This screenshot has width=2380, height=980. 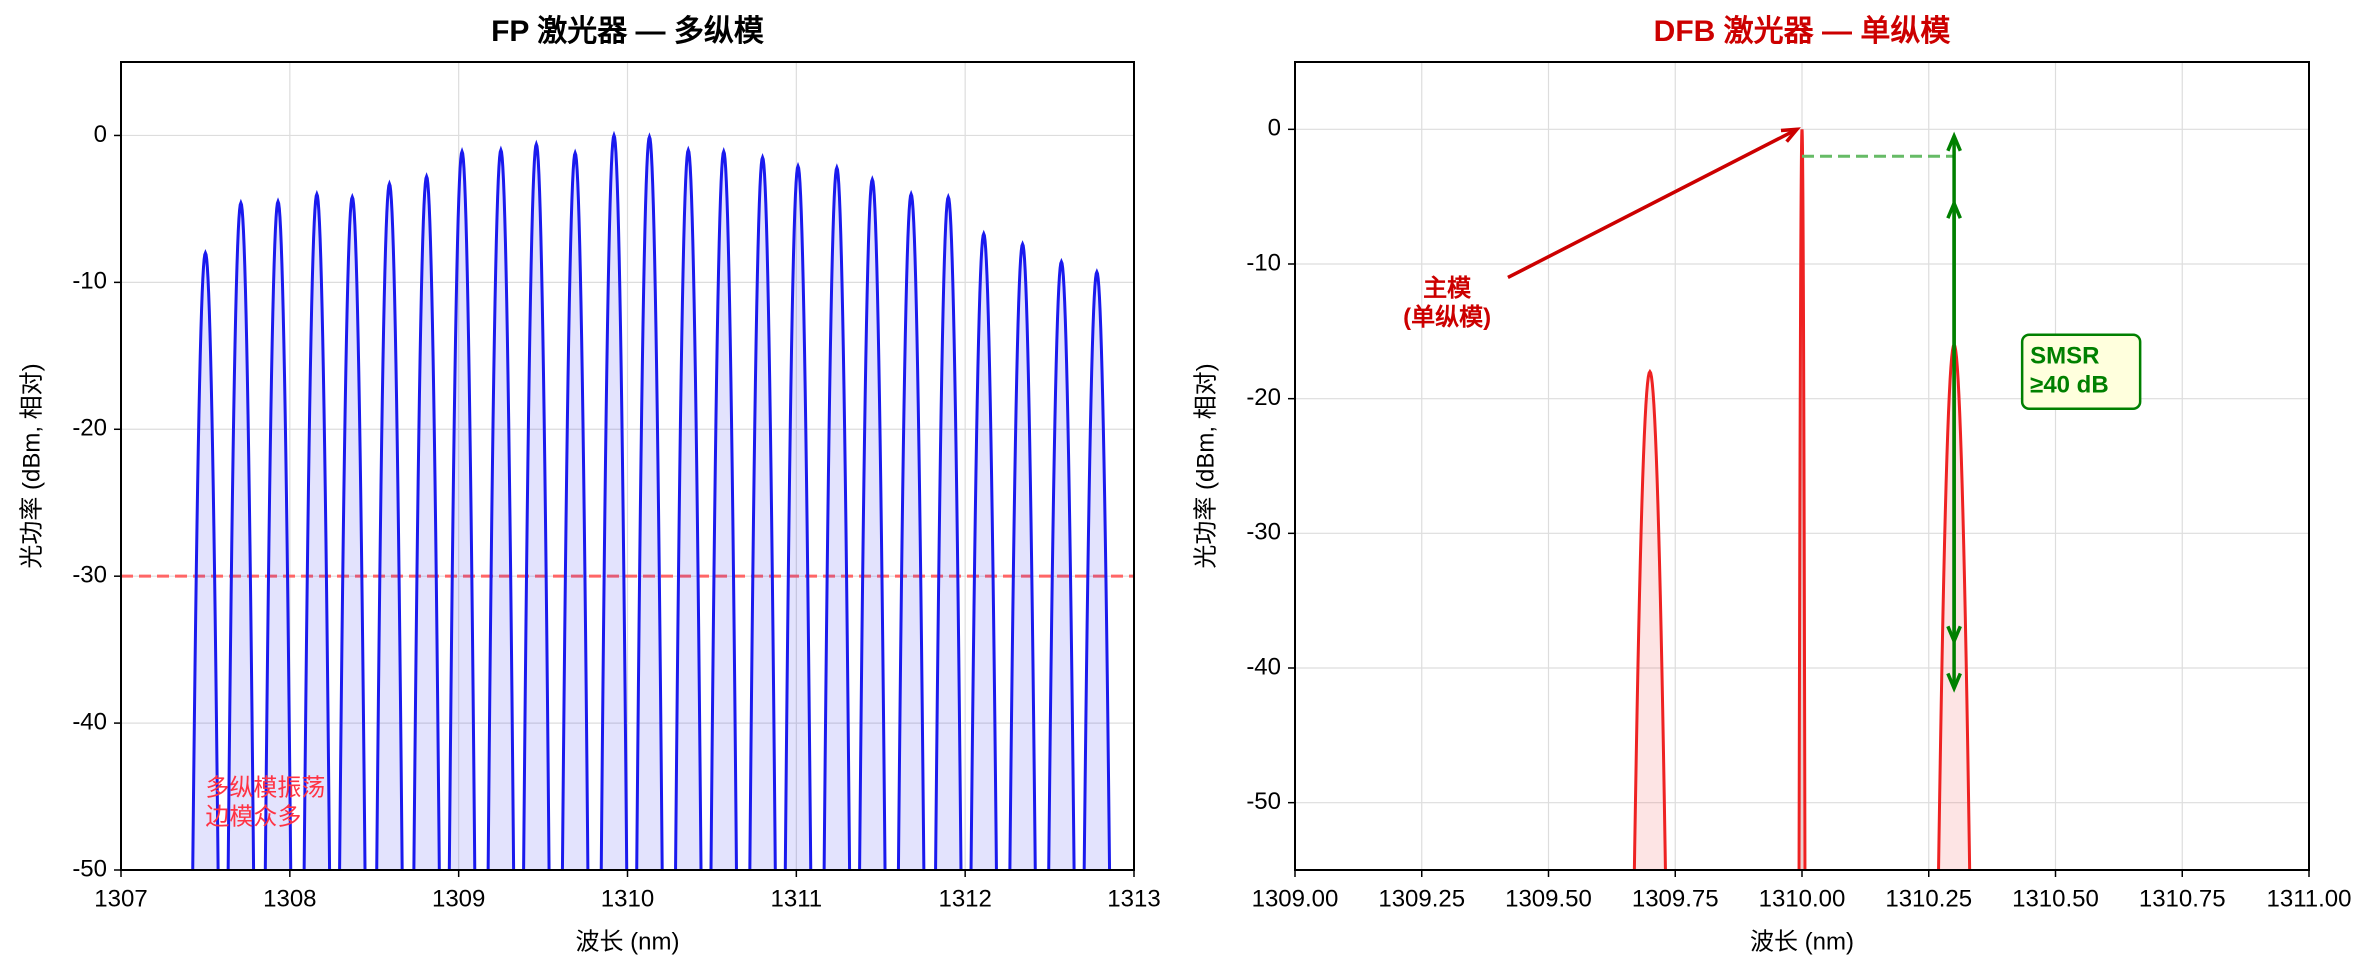 I want to click on x-tick-label: 1310.50, so click(x=2055, y=898).